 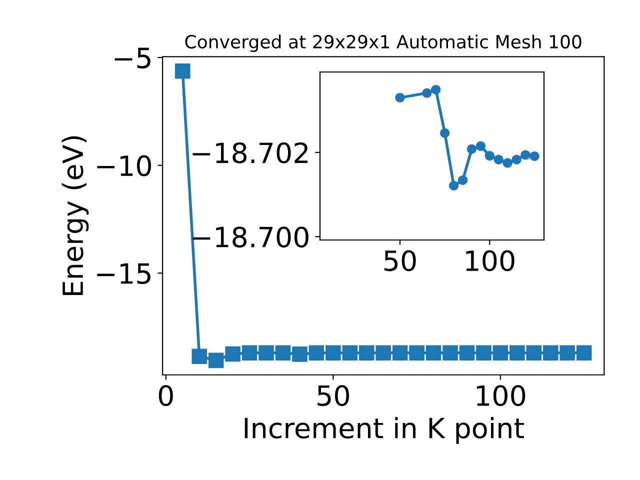 What do you see at coordinates (132, 58) in the screenshot?
I see `y-tick-label: −5` at bounding box center [132, 58].